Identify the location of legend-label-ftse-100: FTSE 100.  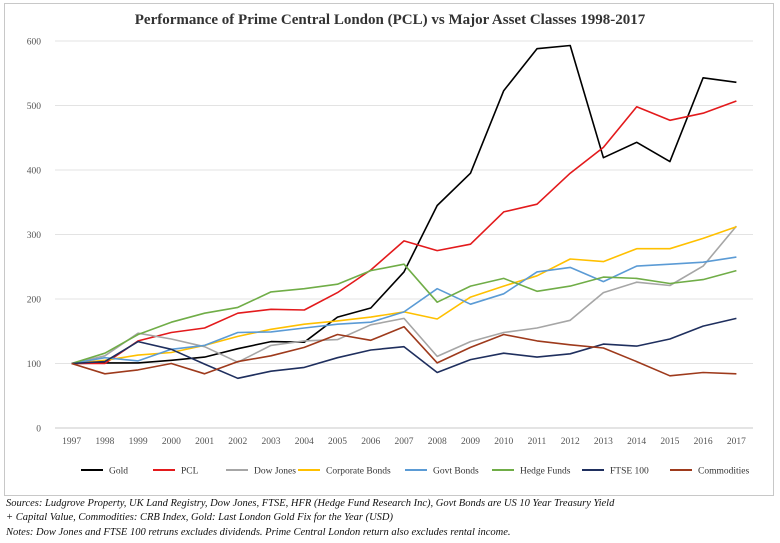
(629, 472).